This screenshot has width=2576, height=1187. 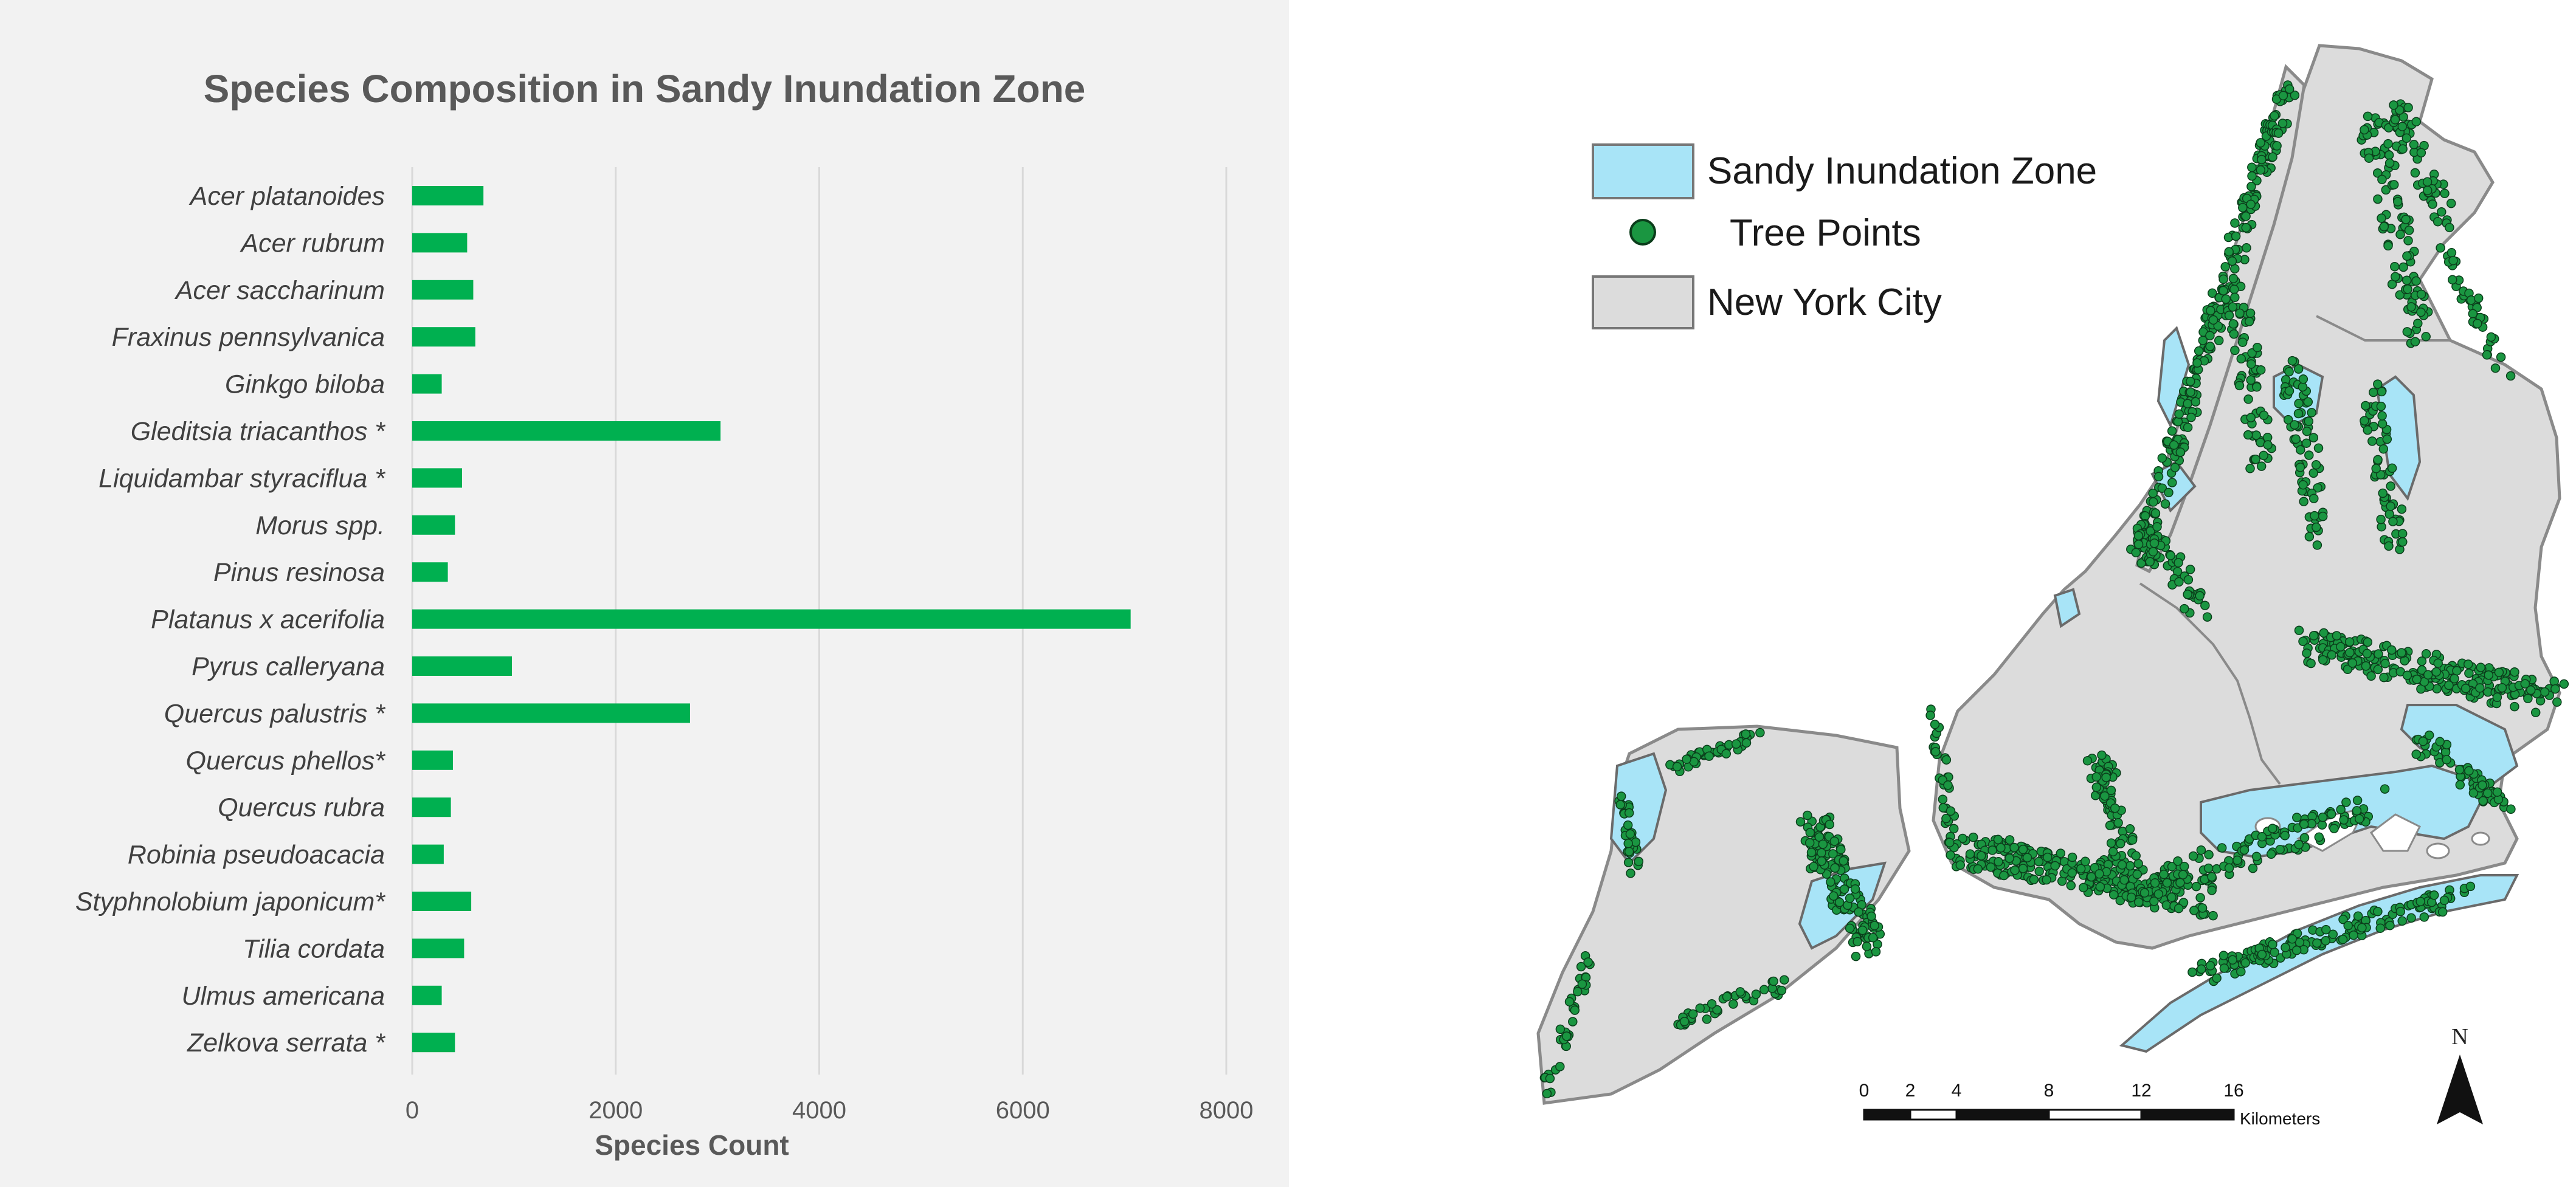 I want to click on legend-swatch-nyc, so click(x=1643, y=302).